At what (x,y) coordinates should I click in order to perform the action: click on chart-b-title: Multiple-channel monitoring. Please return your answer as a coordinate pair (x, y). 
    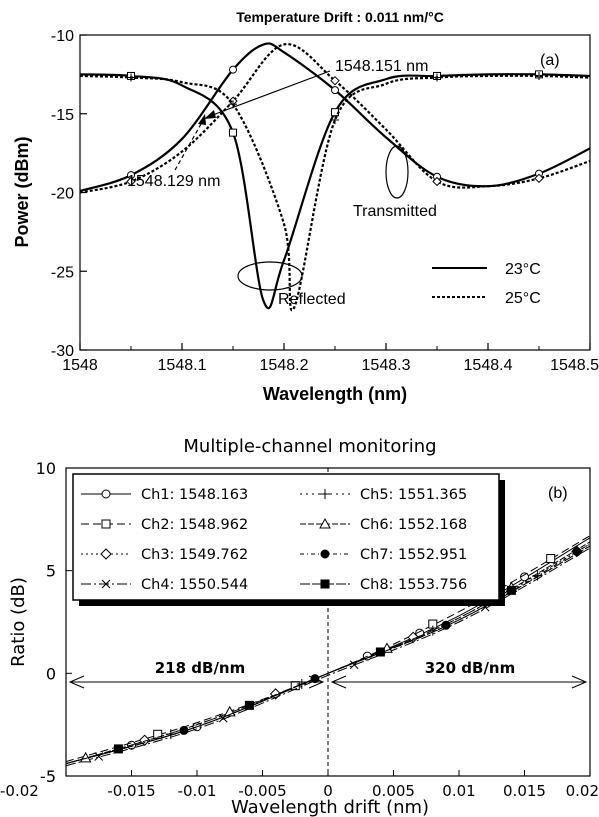
    Looking at the image, I should click on (309, 446).